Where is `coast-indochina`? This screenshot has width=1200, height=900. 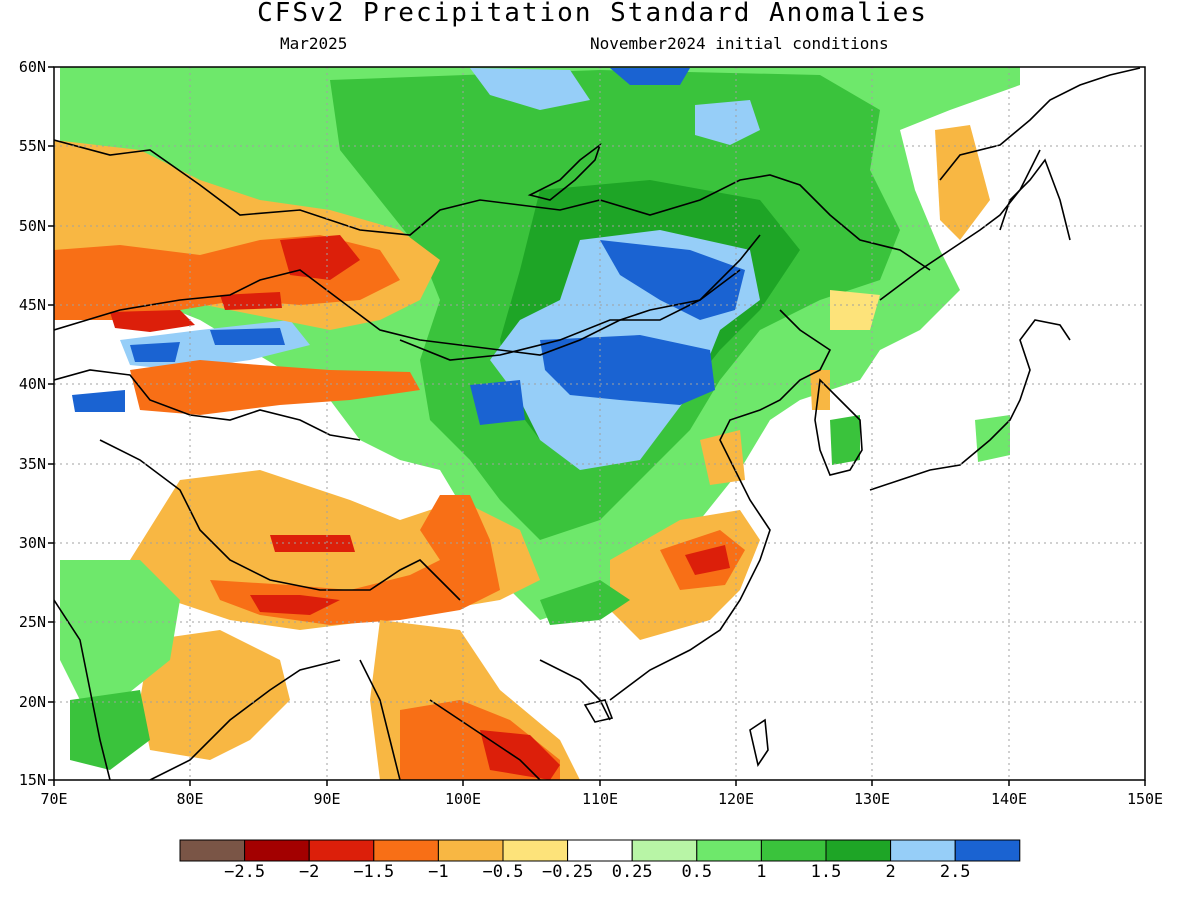 coast-indochina is located at coordinates (485, 719).